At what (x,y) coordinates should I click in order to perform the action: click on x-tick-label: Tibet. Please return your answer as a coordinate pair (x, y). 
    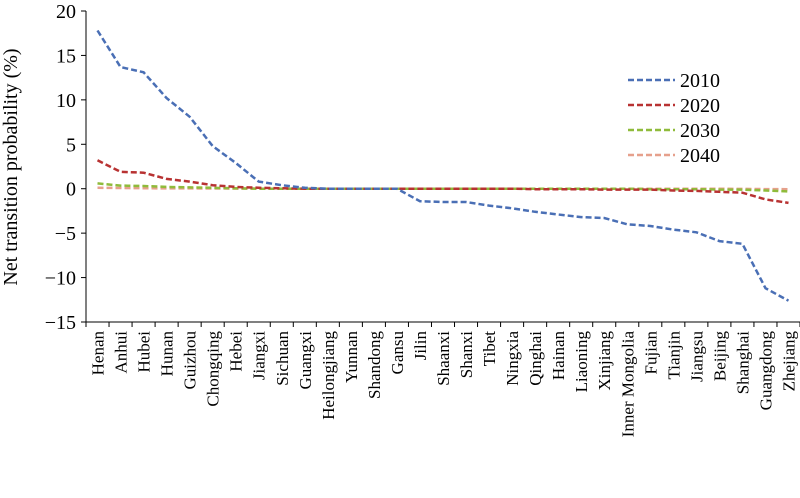
    Looking at the image, I should click on (489, 349).